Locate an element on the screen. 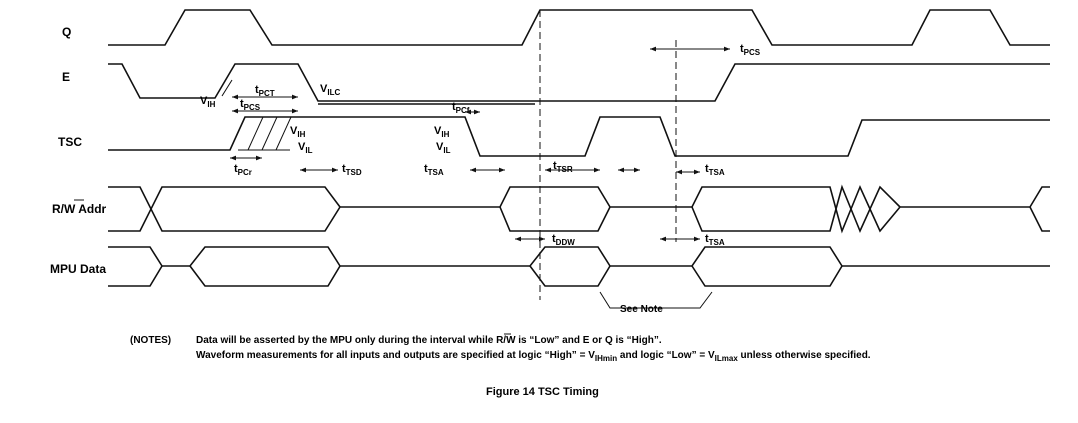  label-tpcs-right: t is located at coordinates (742, 49).